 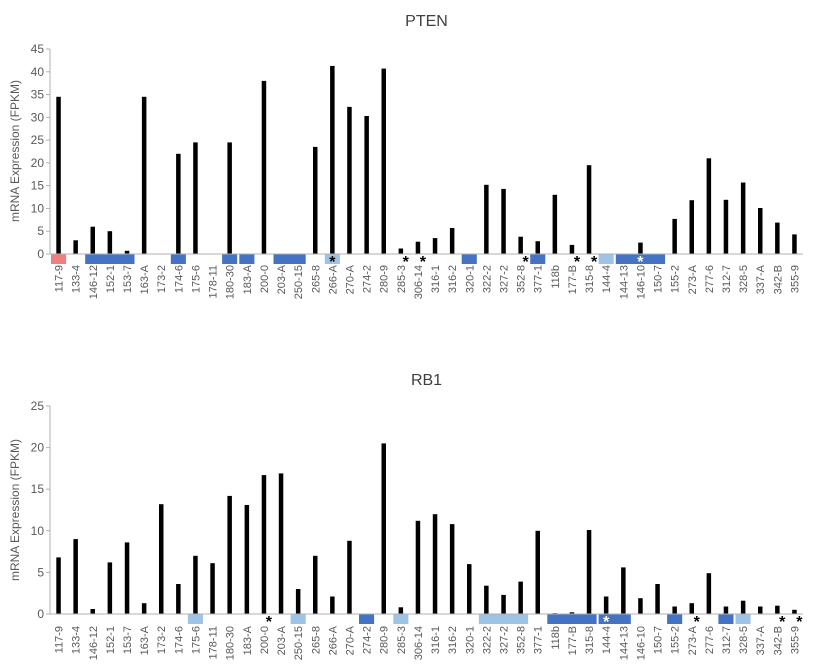 What do you see at coordinates (760, 231) in the screenshot?
I see `bar-337-A` at bounding box center [760, 231].